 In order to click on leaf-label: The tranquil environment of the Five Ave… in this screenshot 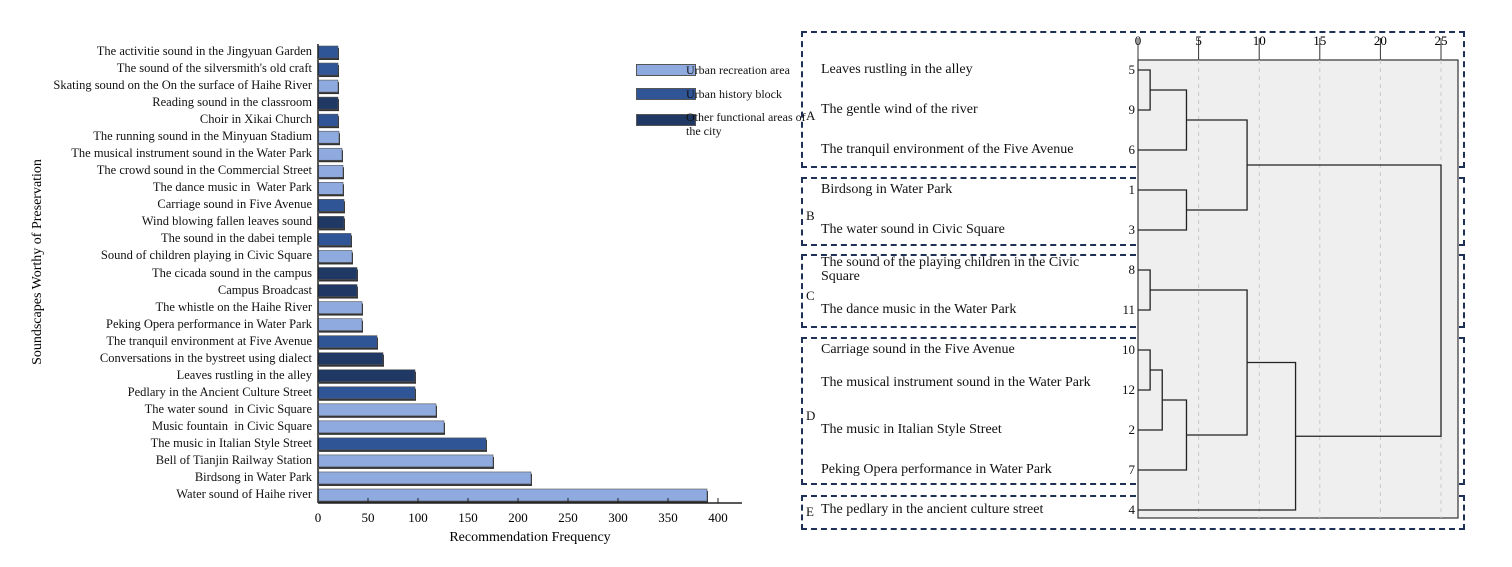, I will do `click(947, 149)`.